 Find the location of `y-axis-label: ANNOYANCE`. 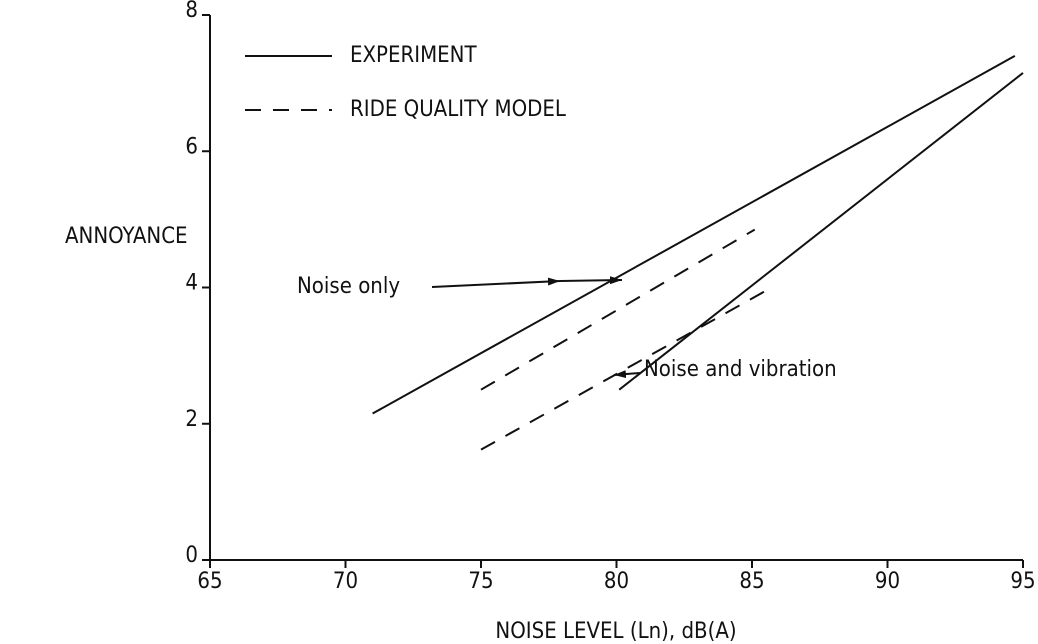

y-axis-label: ANNOYANCE is located at coordinates (126, 236).